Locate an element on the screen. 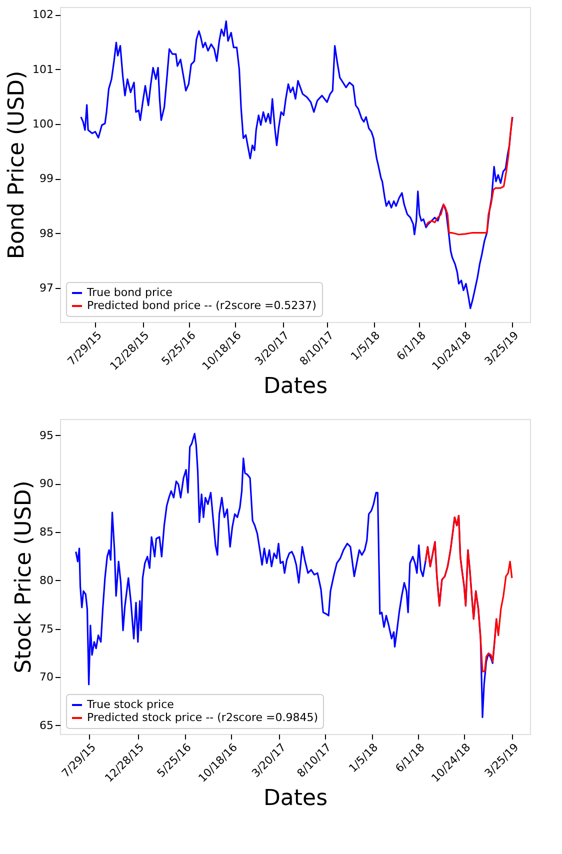  y-tick-label: 90 is located at coordinates (47, 483).